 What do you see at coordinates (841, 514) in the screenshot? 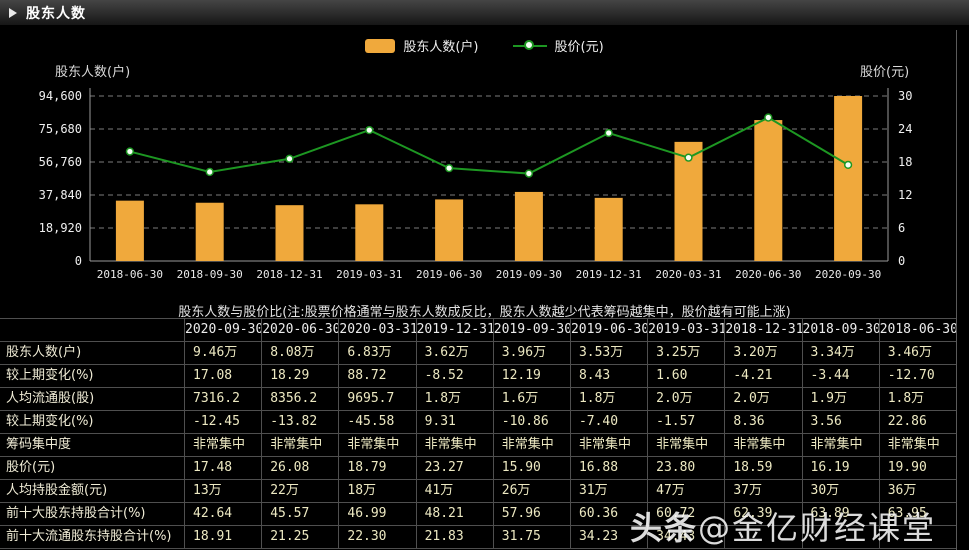
I see `table-cell: 63.89` at bounding box center [841, 514].